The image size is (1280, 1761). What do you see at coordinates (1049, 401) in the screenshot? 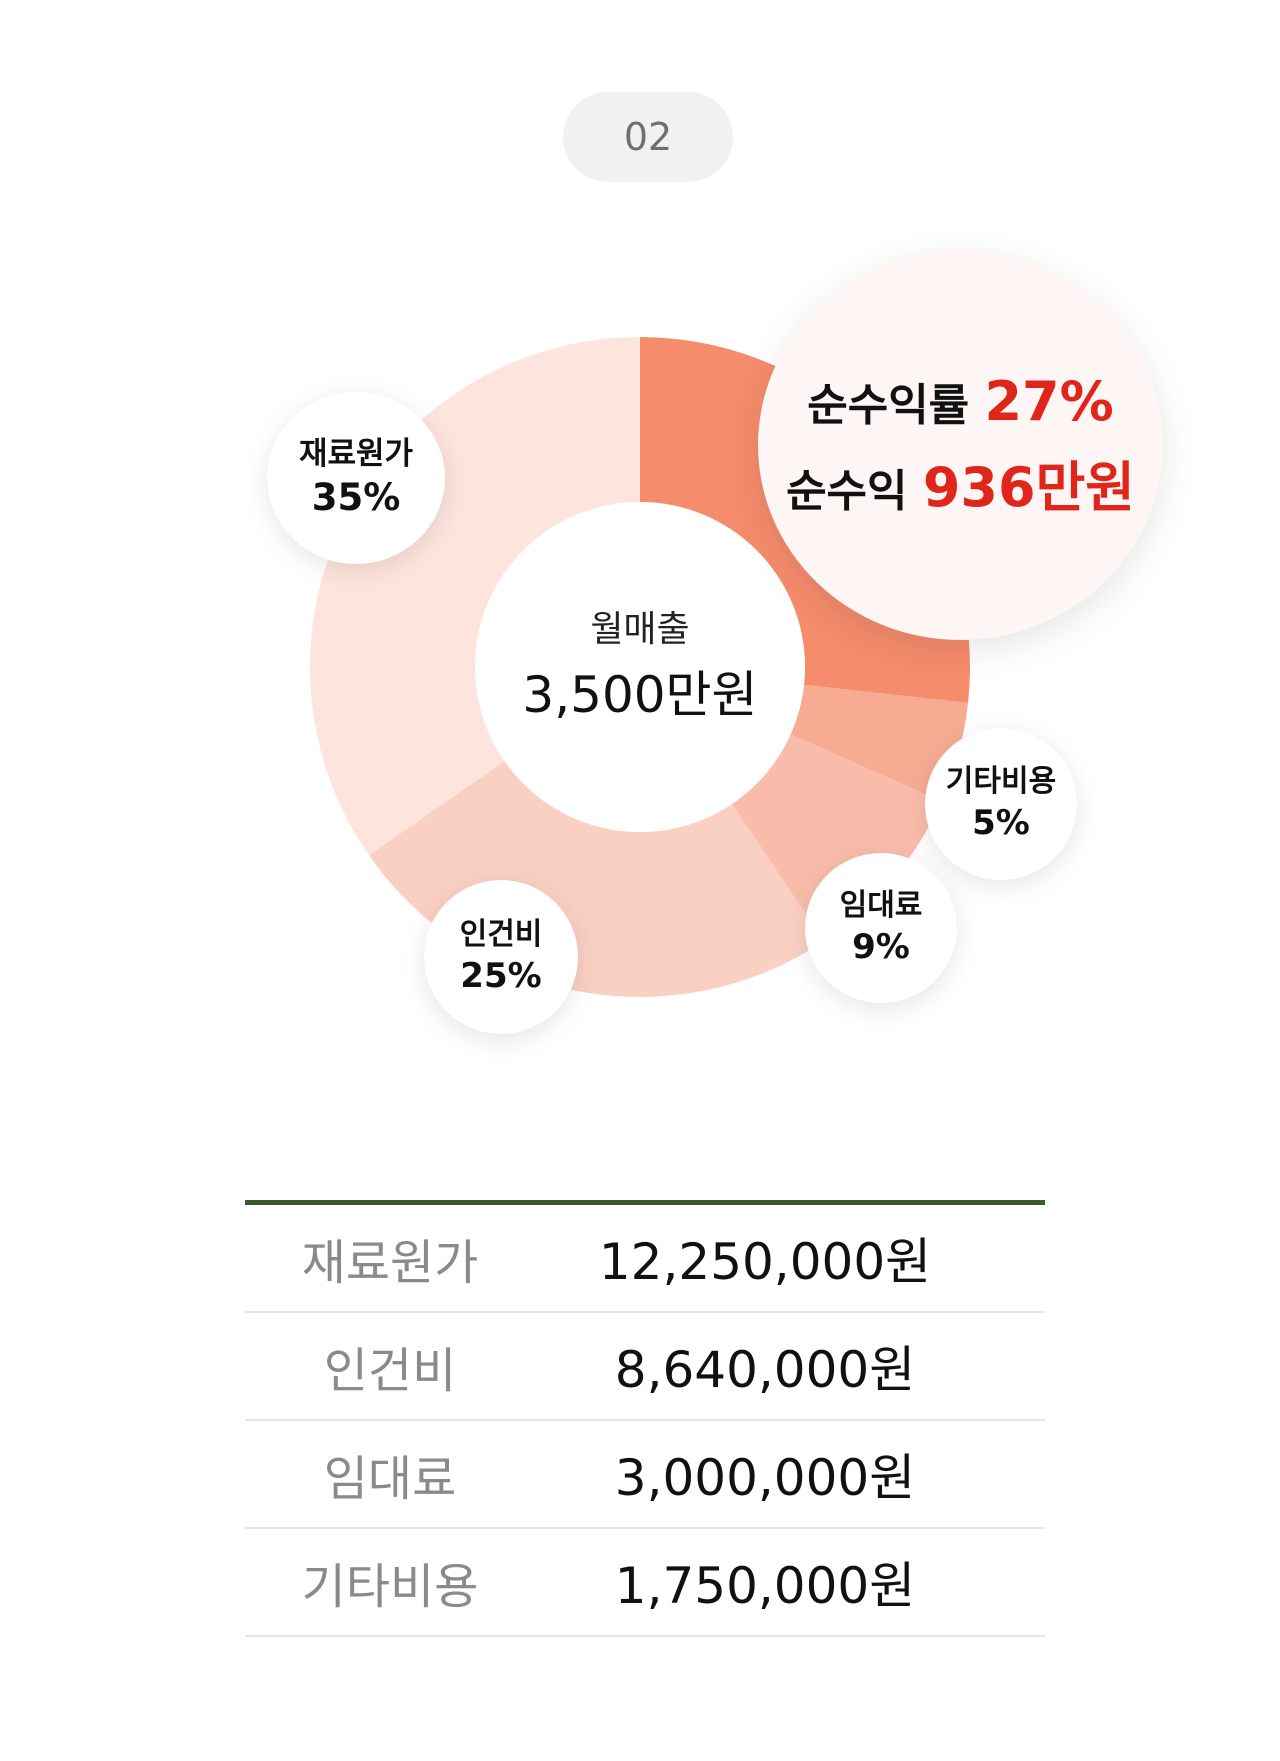
I see `profit-rate-value: 27%` at bounding box center [1049, 401].